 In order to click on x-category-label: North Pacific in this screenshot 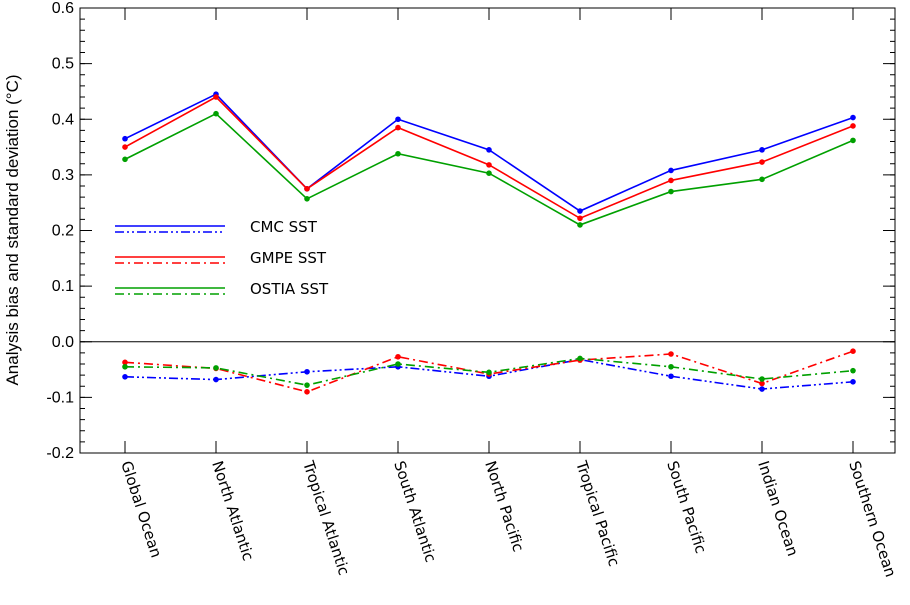, I will do `click(504, 506)`.